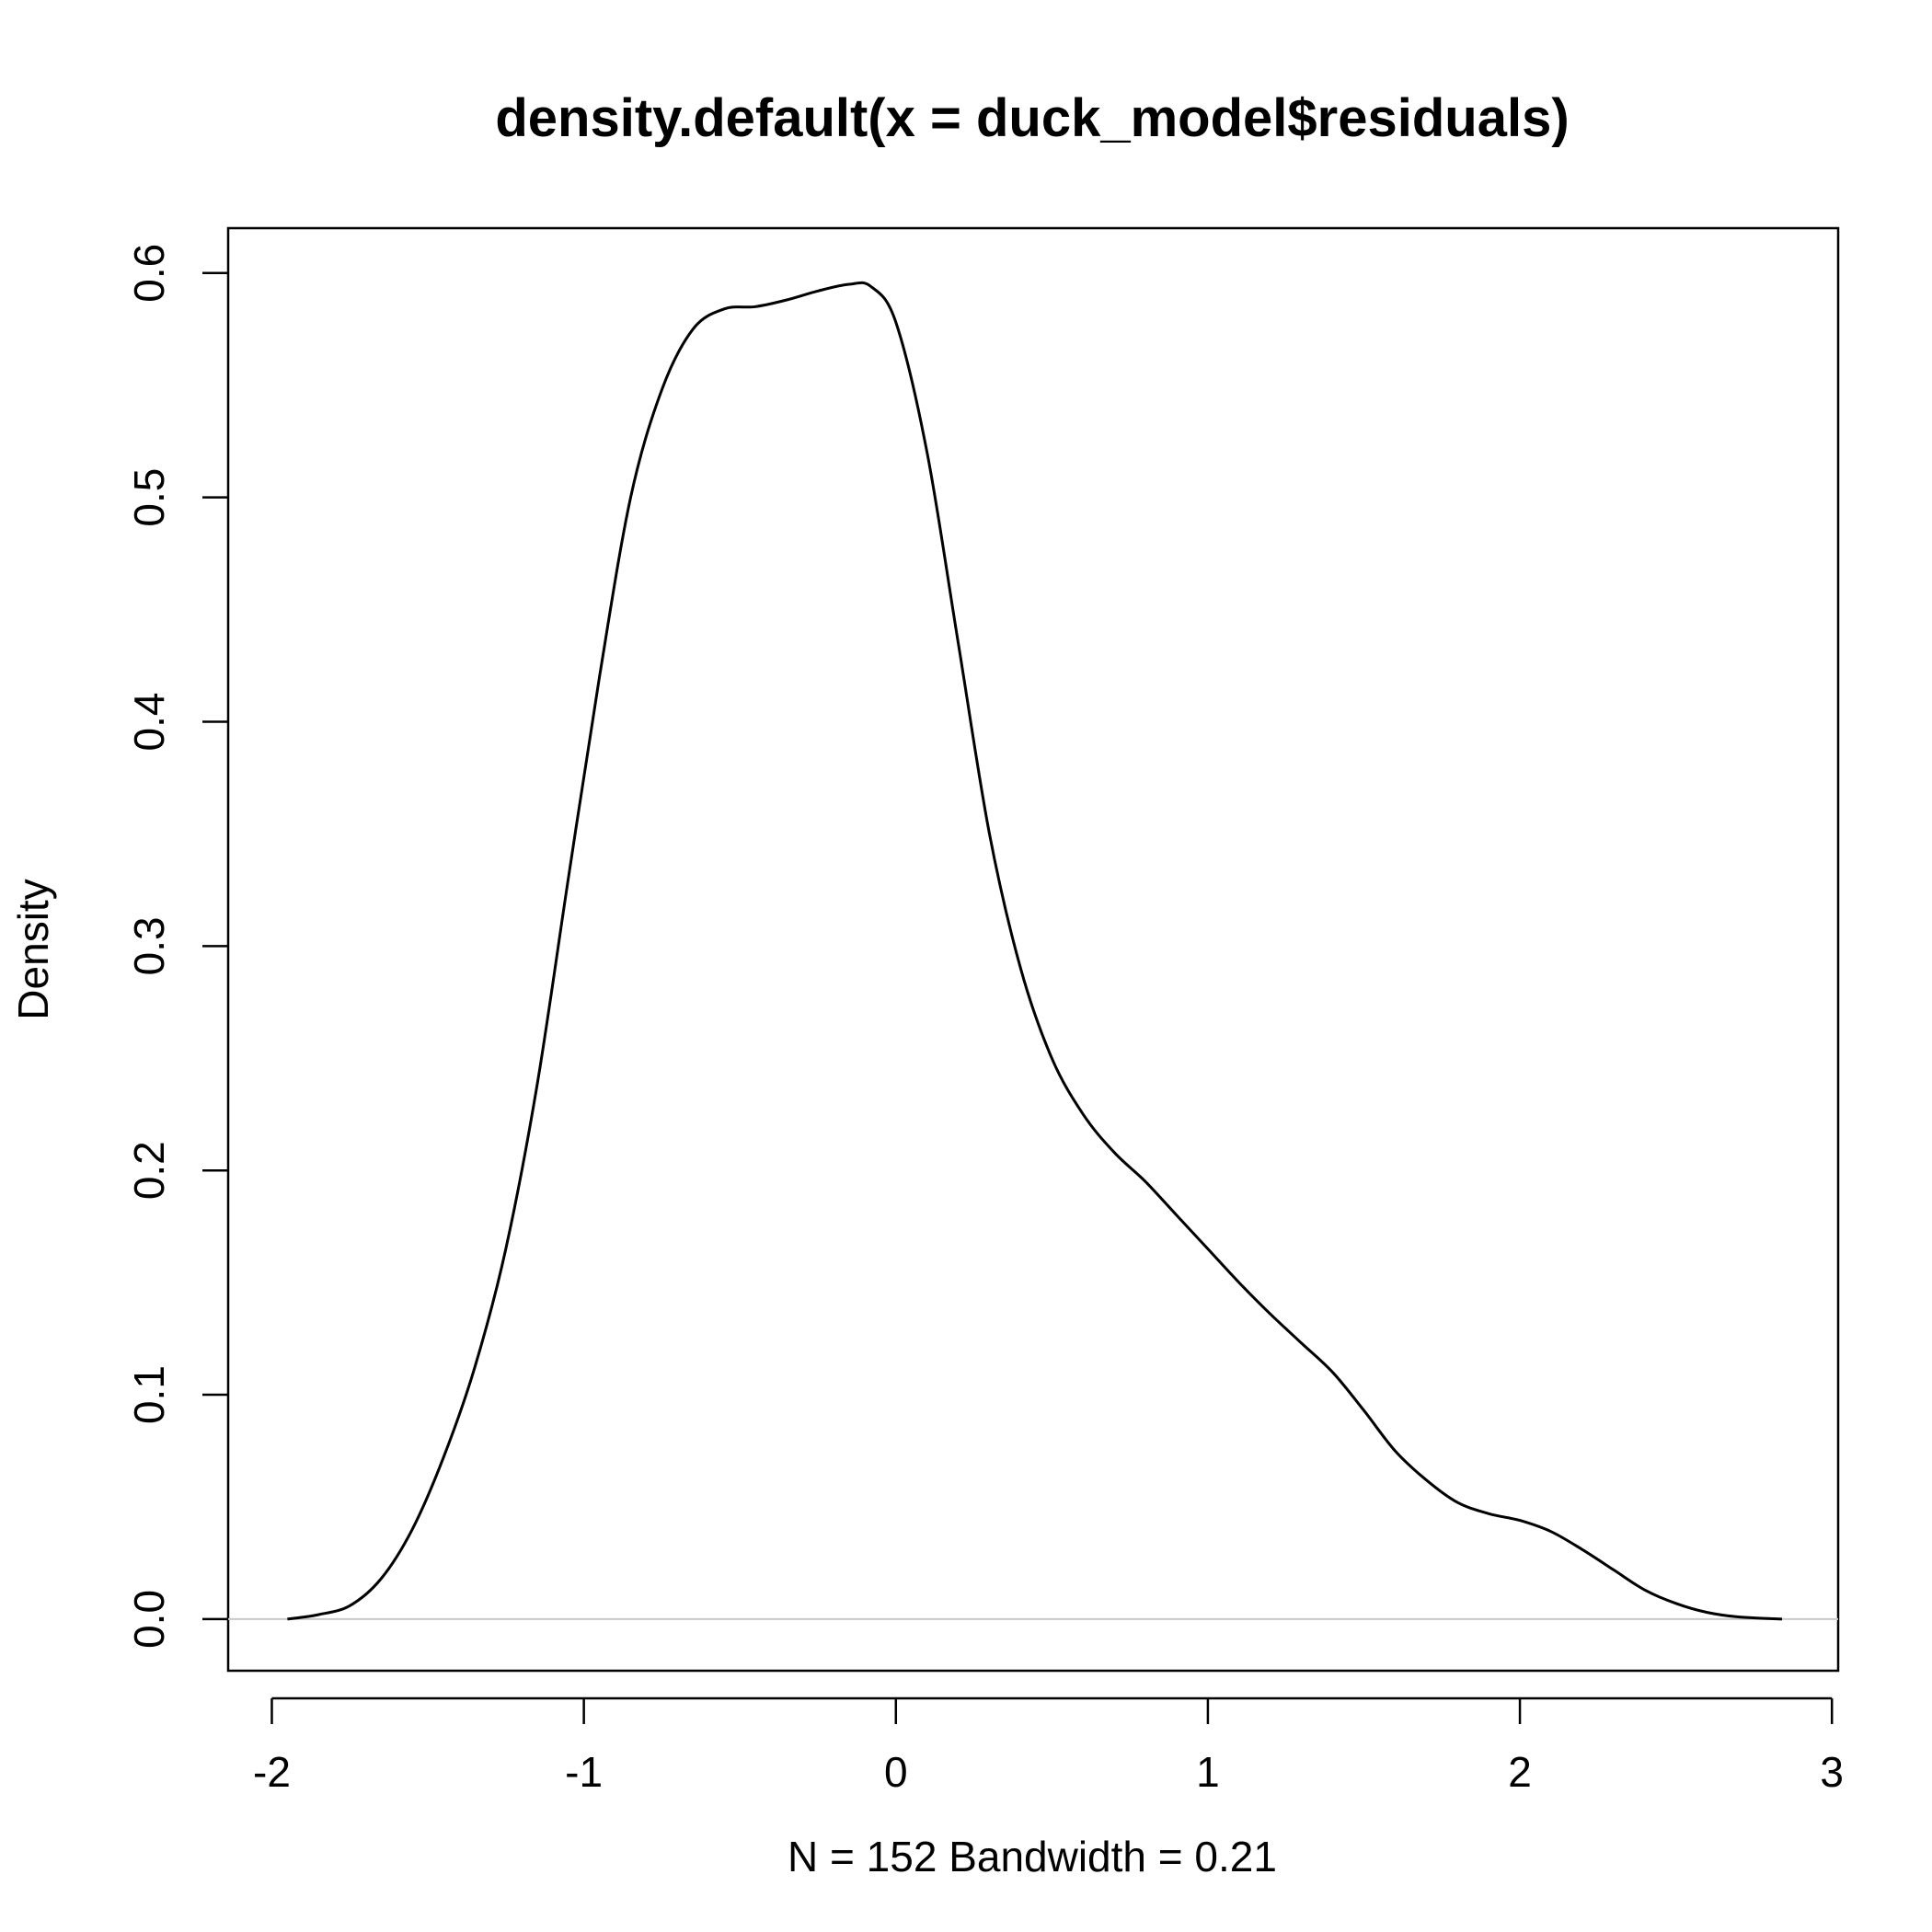 This screenshot has height=1932, width=1932. Describe the element at coordinates (1208, 1772) in the screenshot. I see `x-tick-label: 1` at that location.